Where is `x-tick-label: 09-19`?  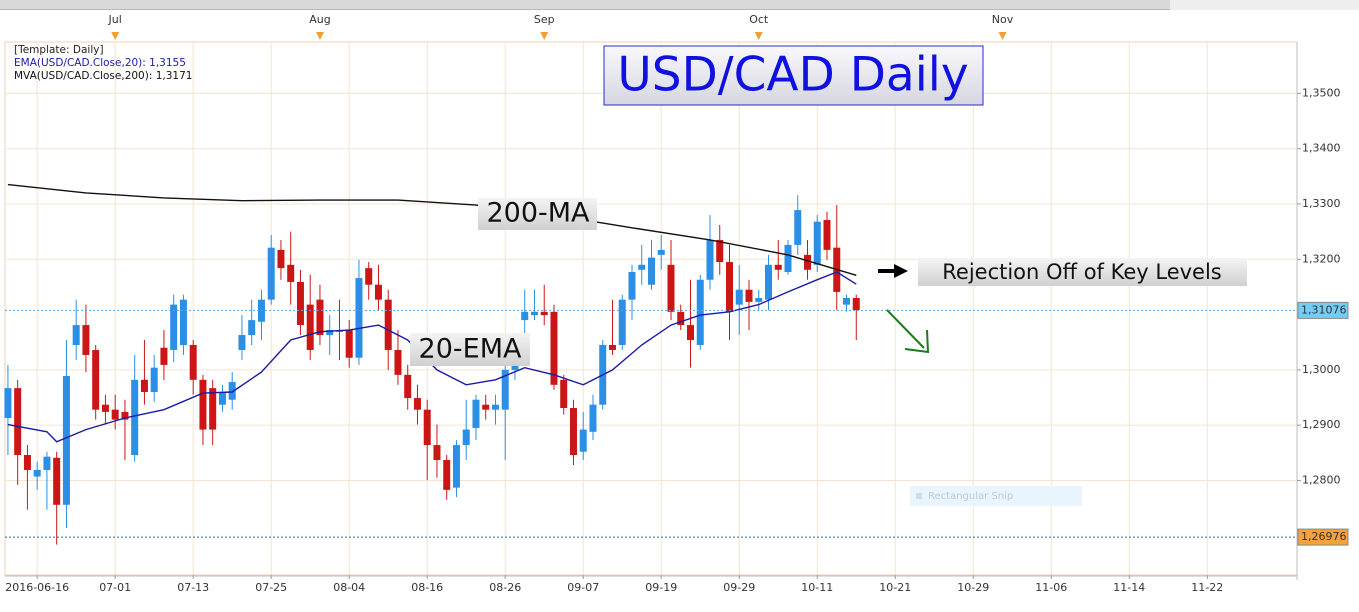
x-tick-label: 09-19 is located at coordinates (661, 587).